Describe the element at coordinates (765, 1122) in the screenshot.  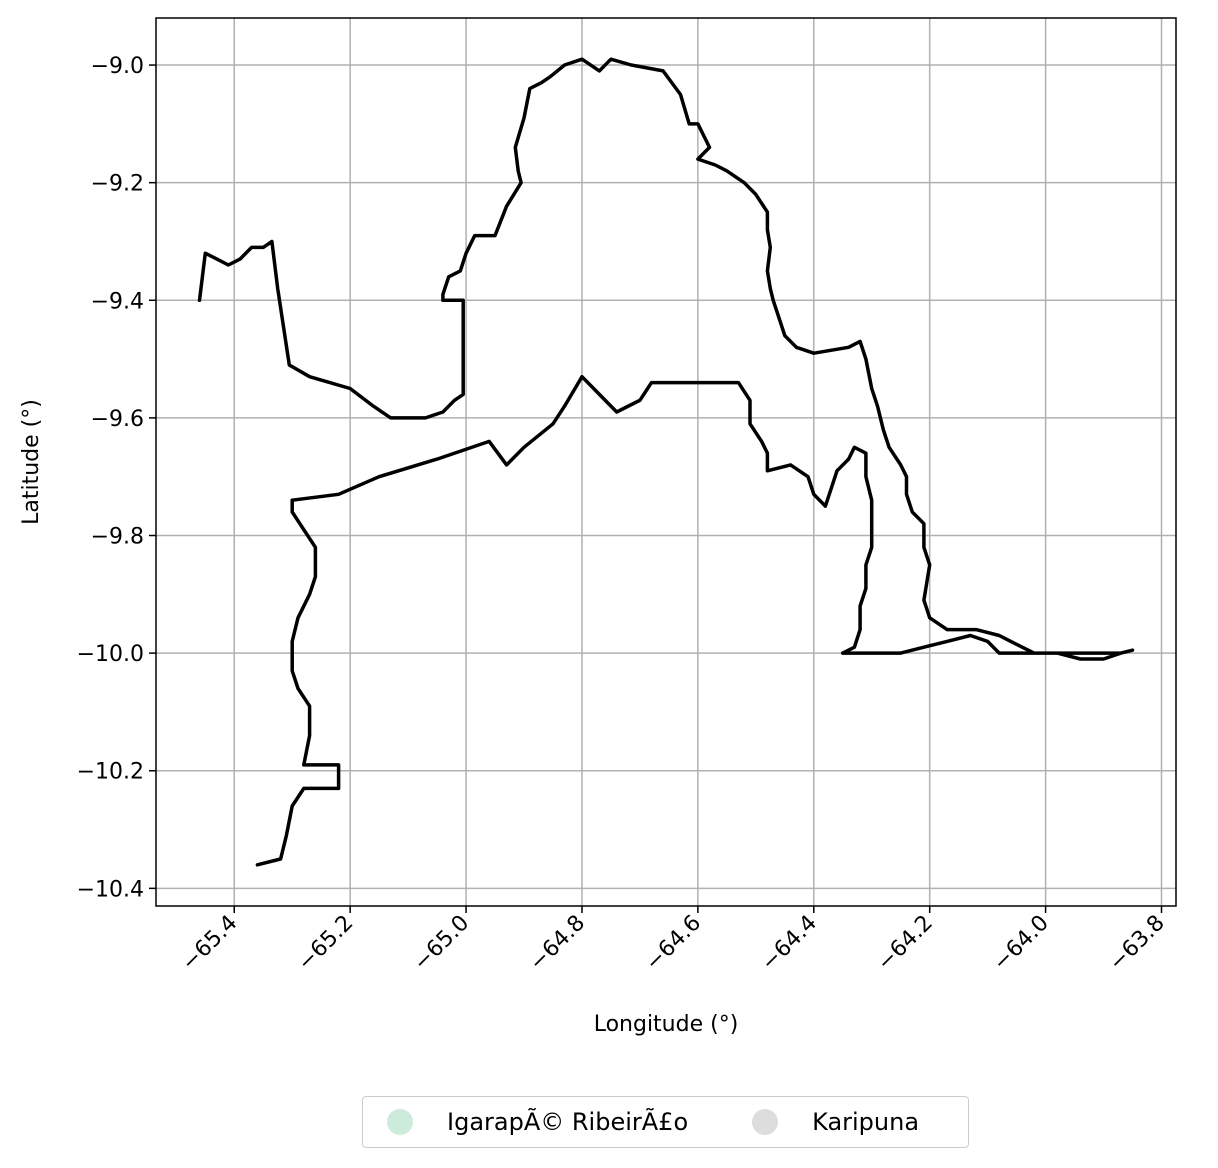
I see `legend-swatch-karipuna` at that location.